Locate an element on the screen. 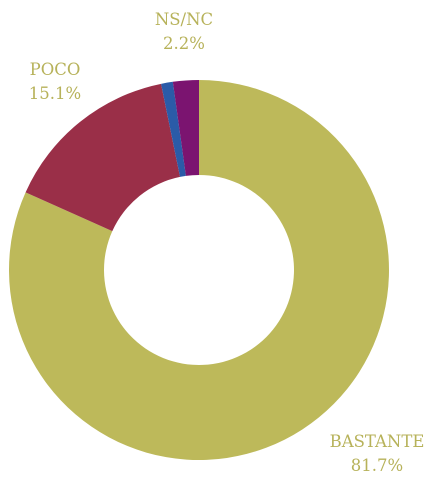  slice-poco is located at coordinates (103, 157).